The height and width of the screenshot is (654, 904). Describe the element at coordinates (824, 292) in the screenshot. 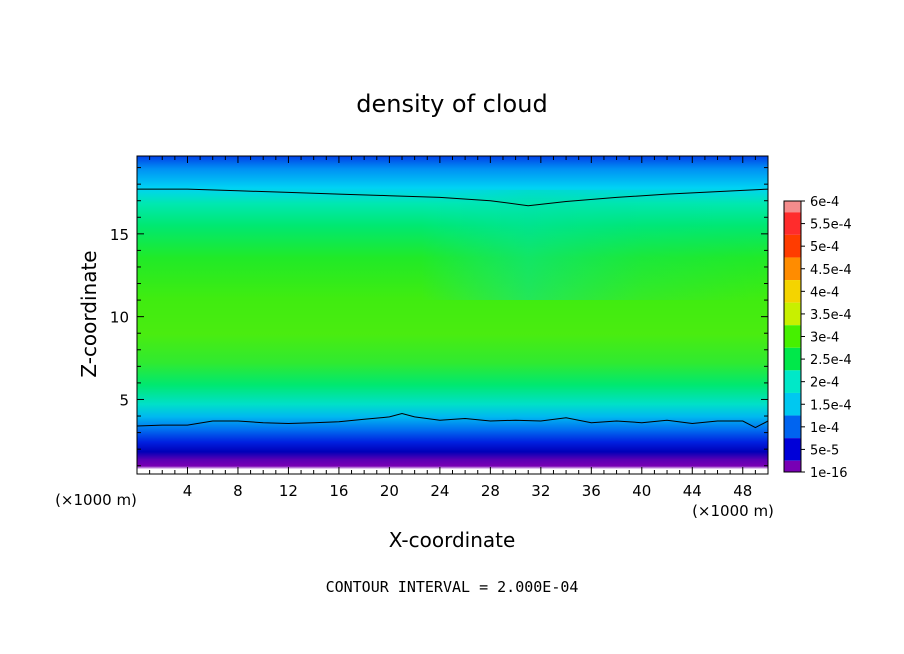

I see `colorbar-label: 4e-4` at that location.